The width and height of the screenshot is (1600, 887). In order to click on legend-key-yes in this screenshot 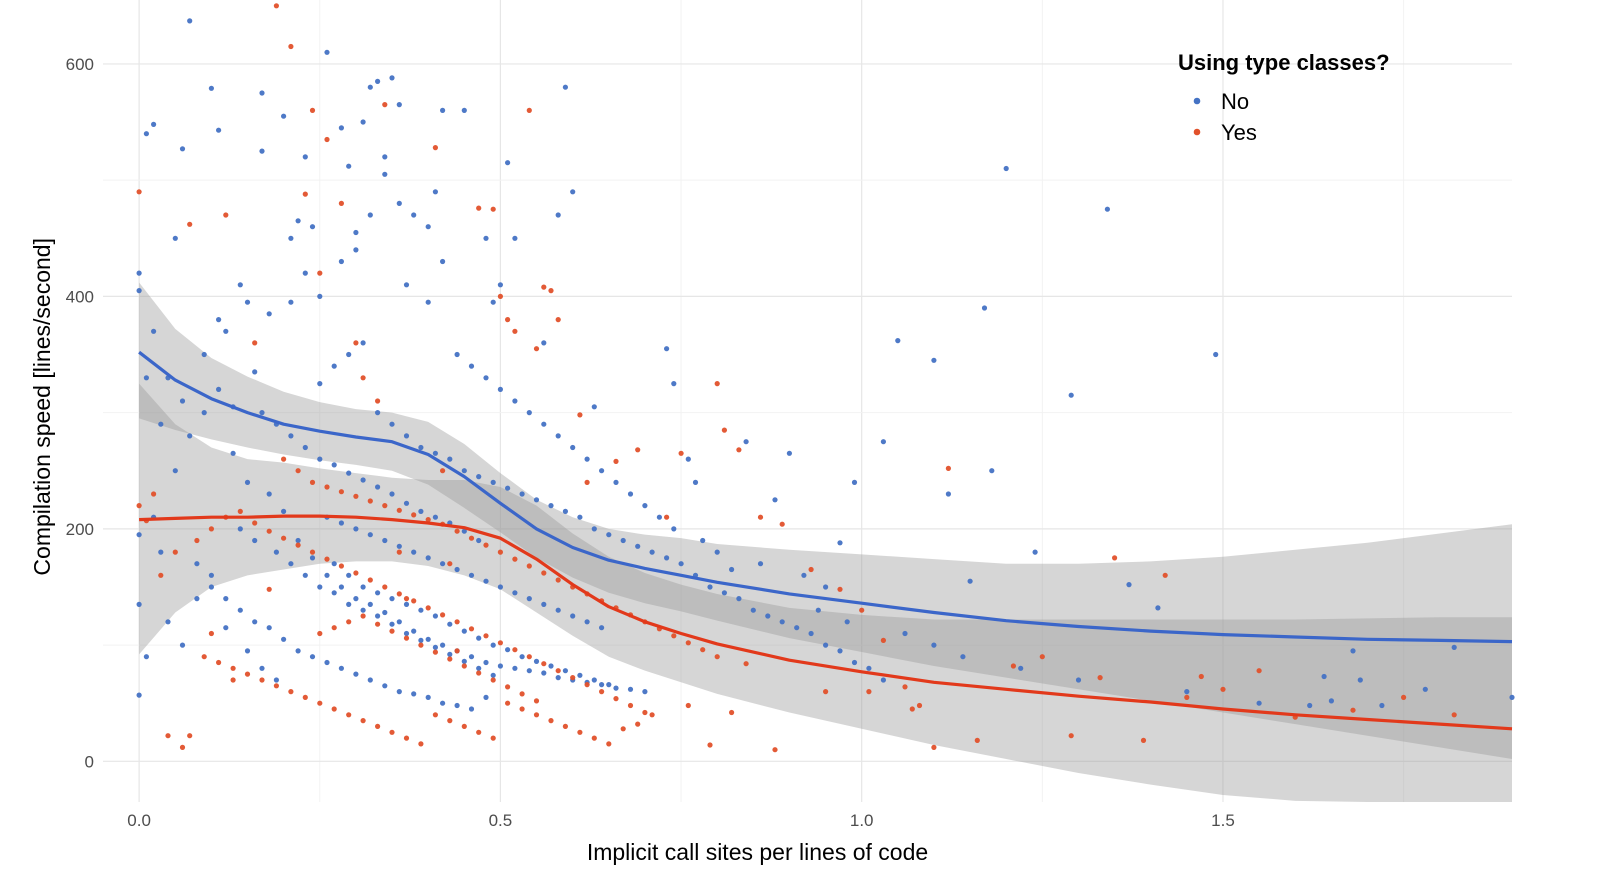, I will do `click(1197, 132)`.